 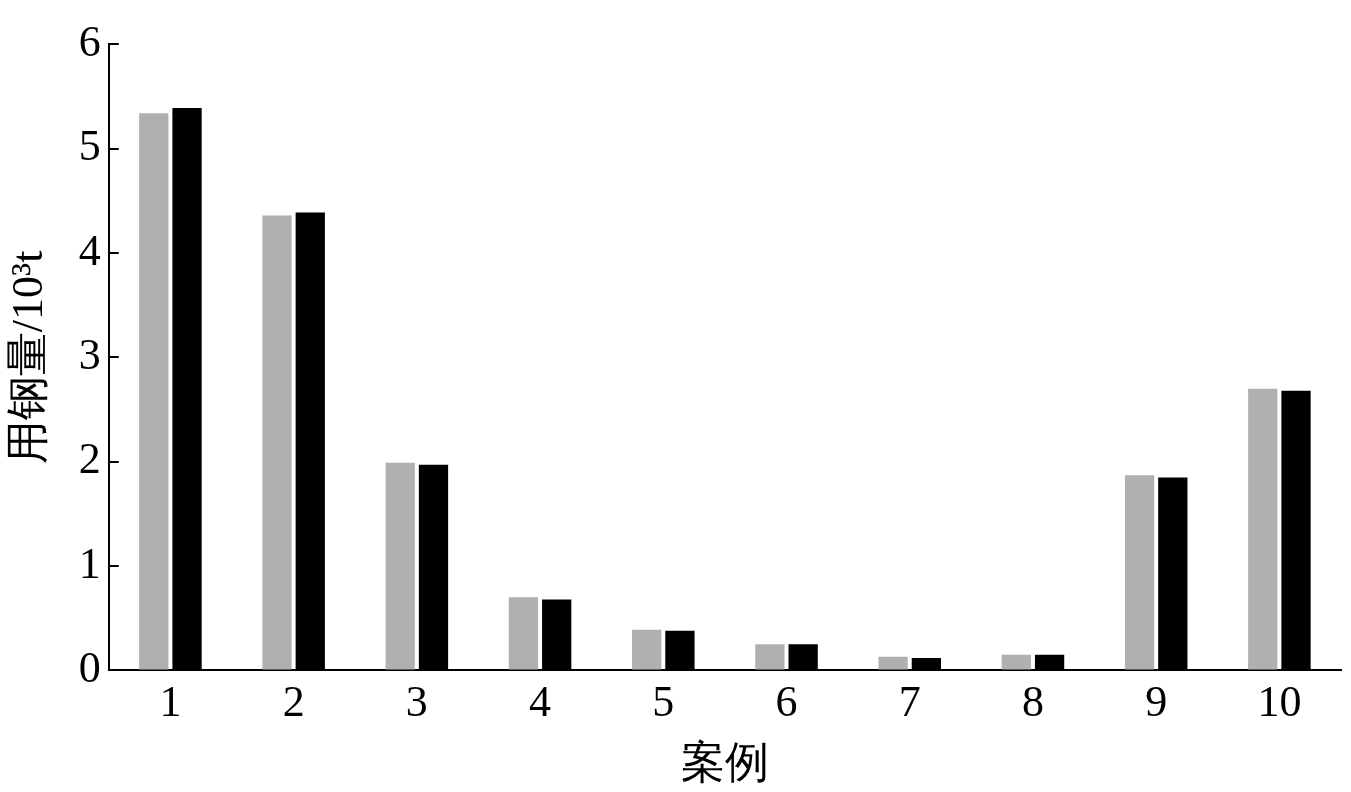 I want to click on x-tick-label: 8, so click(x=1032, y=702).